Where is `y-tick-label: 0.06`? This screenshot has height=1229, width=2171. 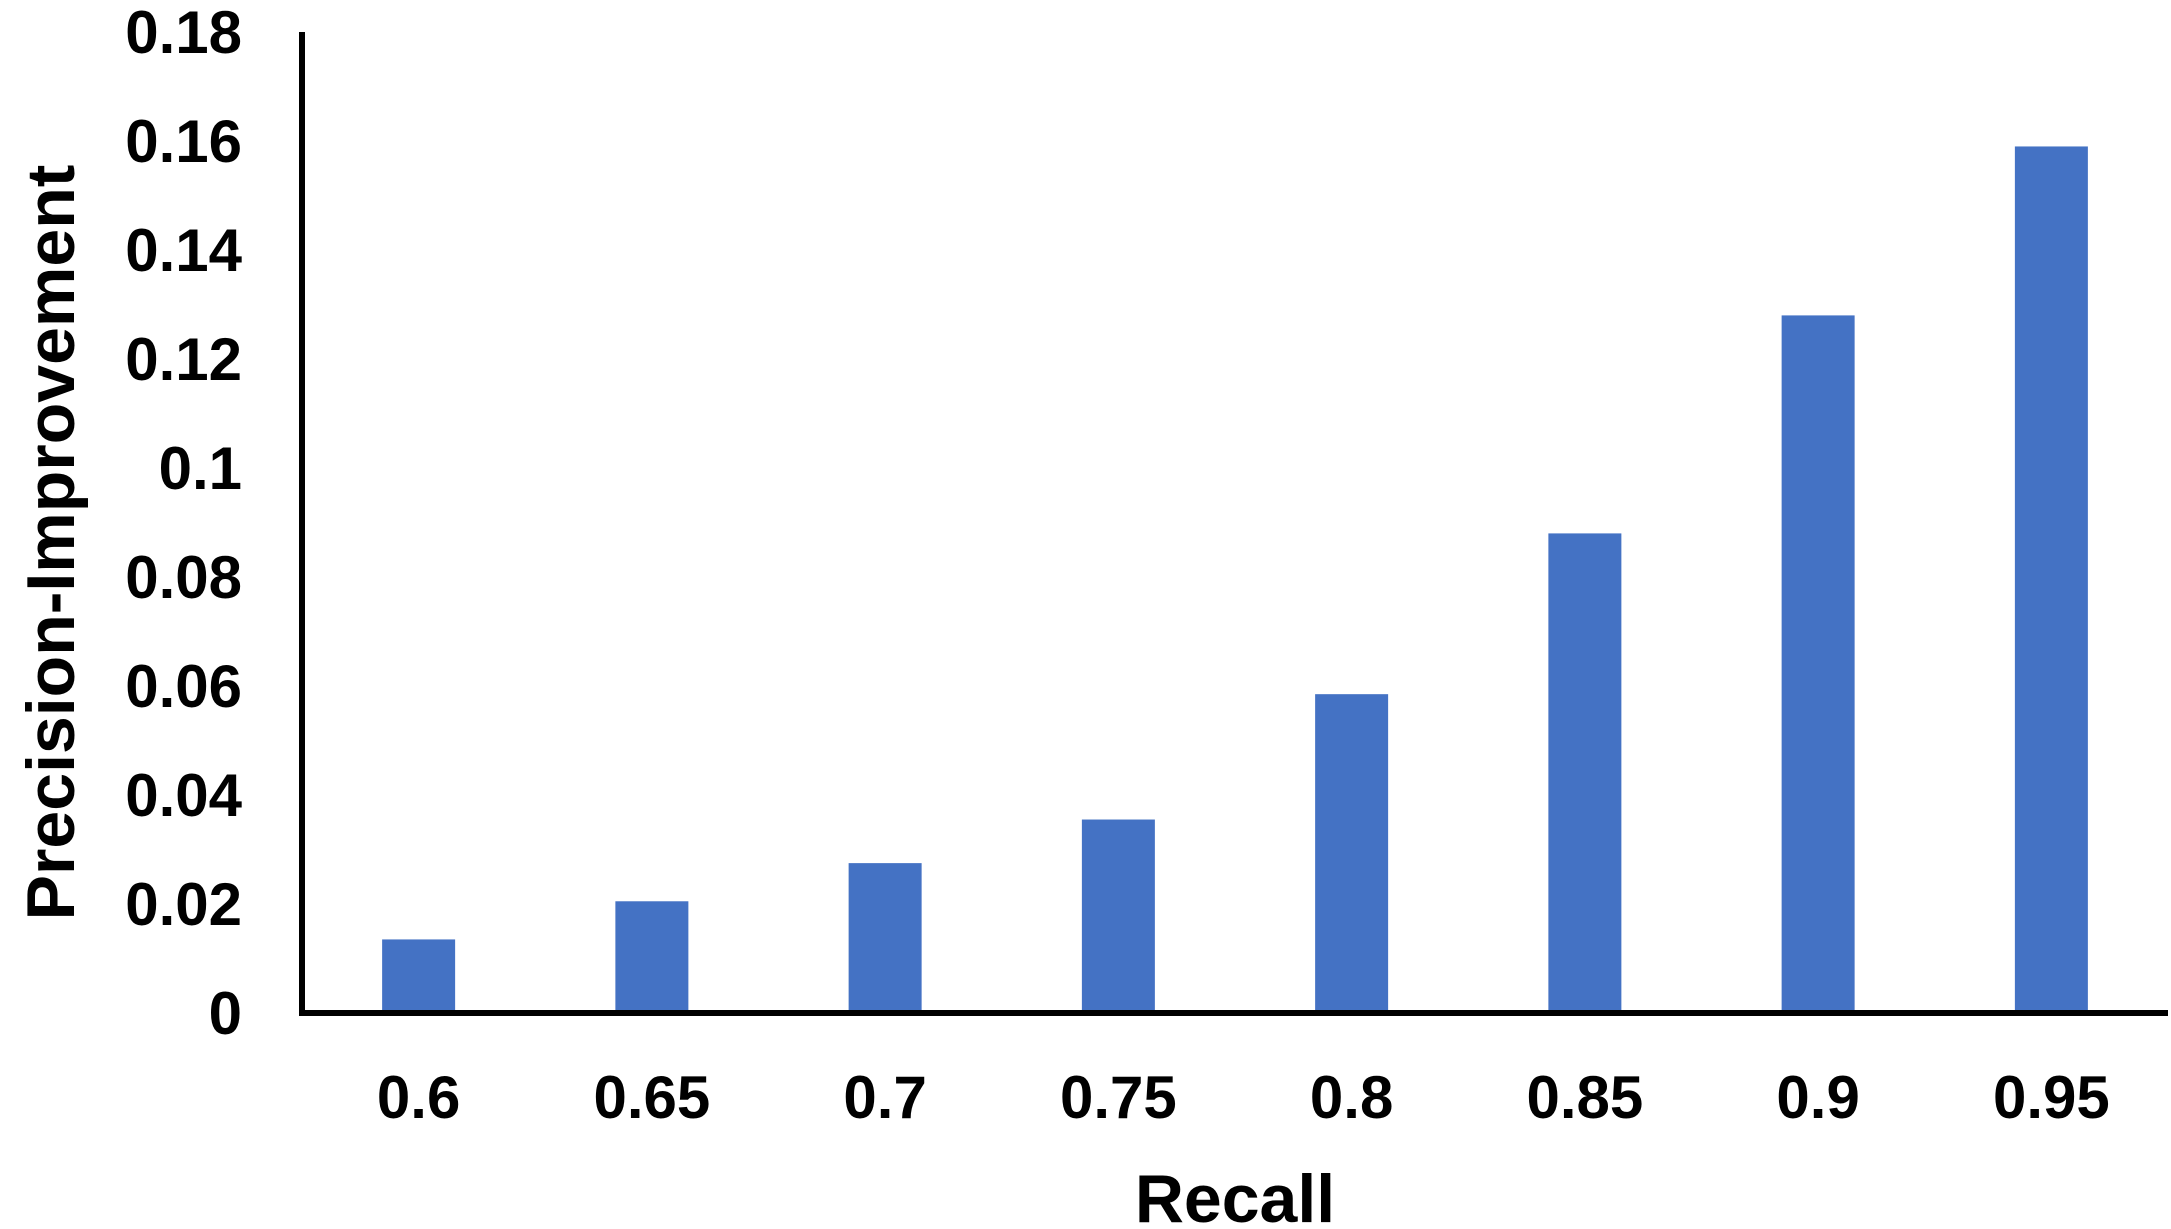
y-tick-label: 0.06 is located at coordinates (183, 686).